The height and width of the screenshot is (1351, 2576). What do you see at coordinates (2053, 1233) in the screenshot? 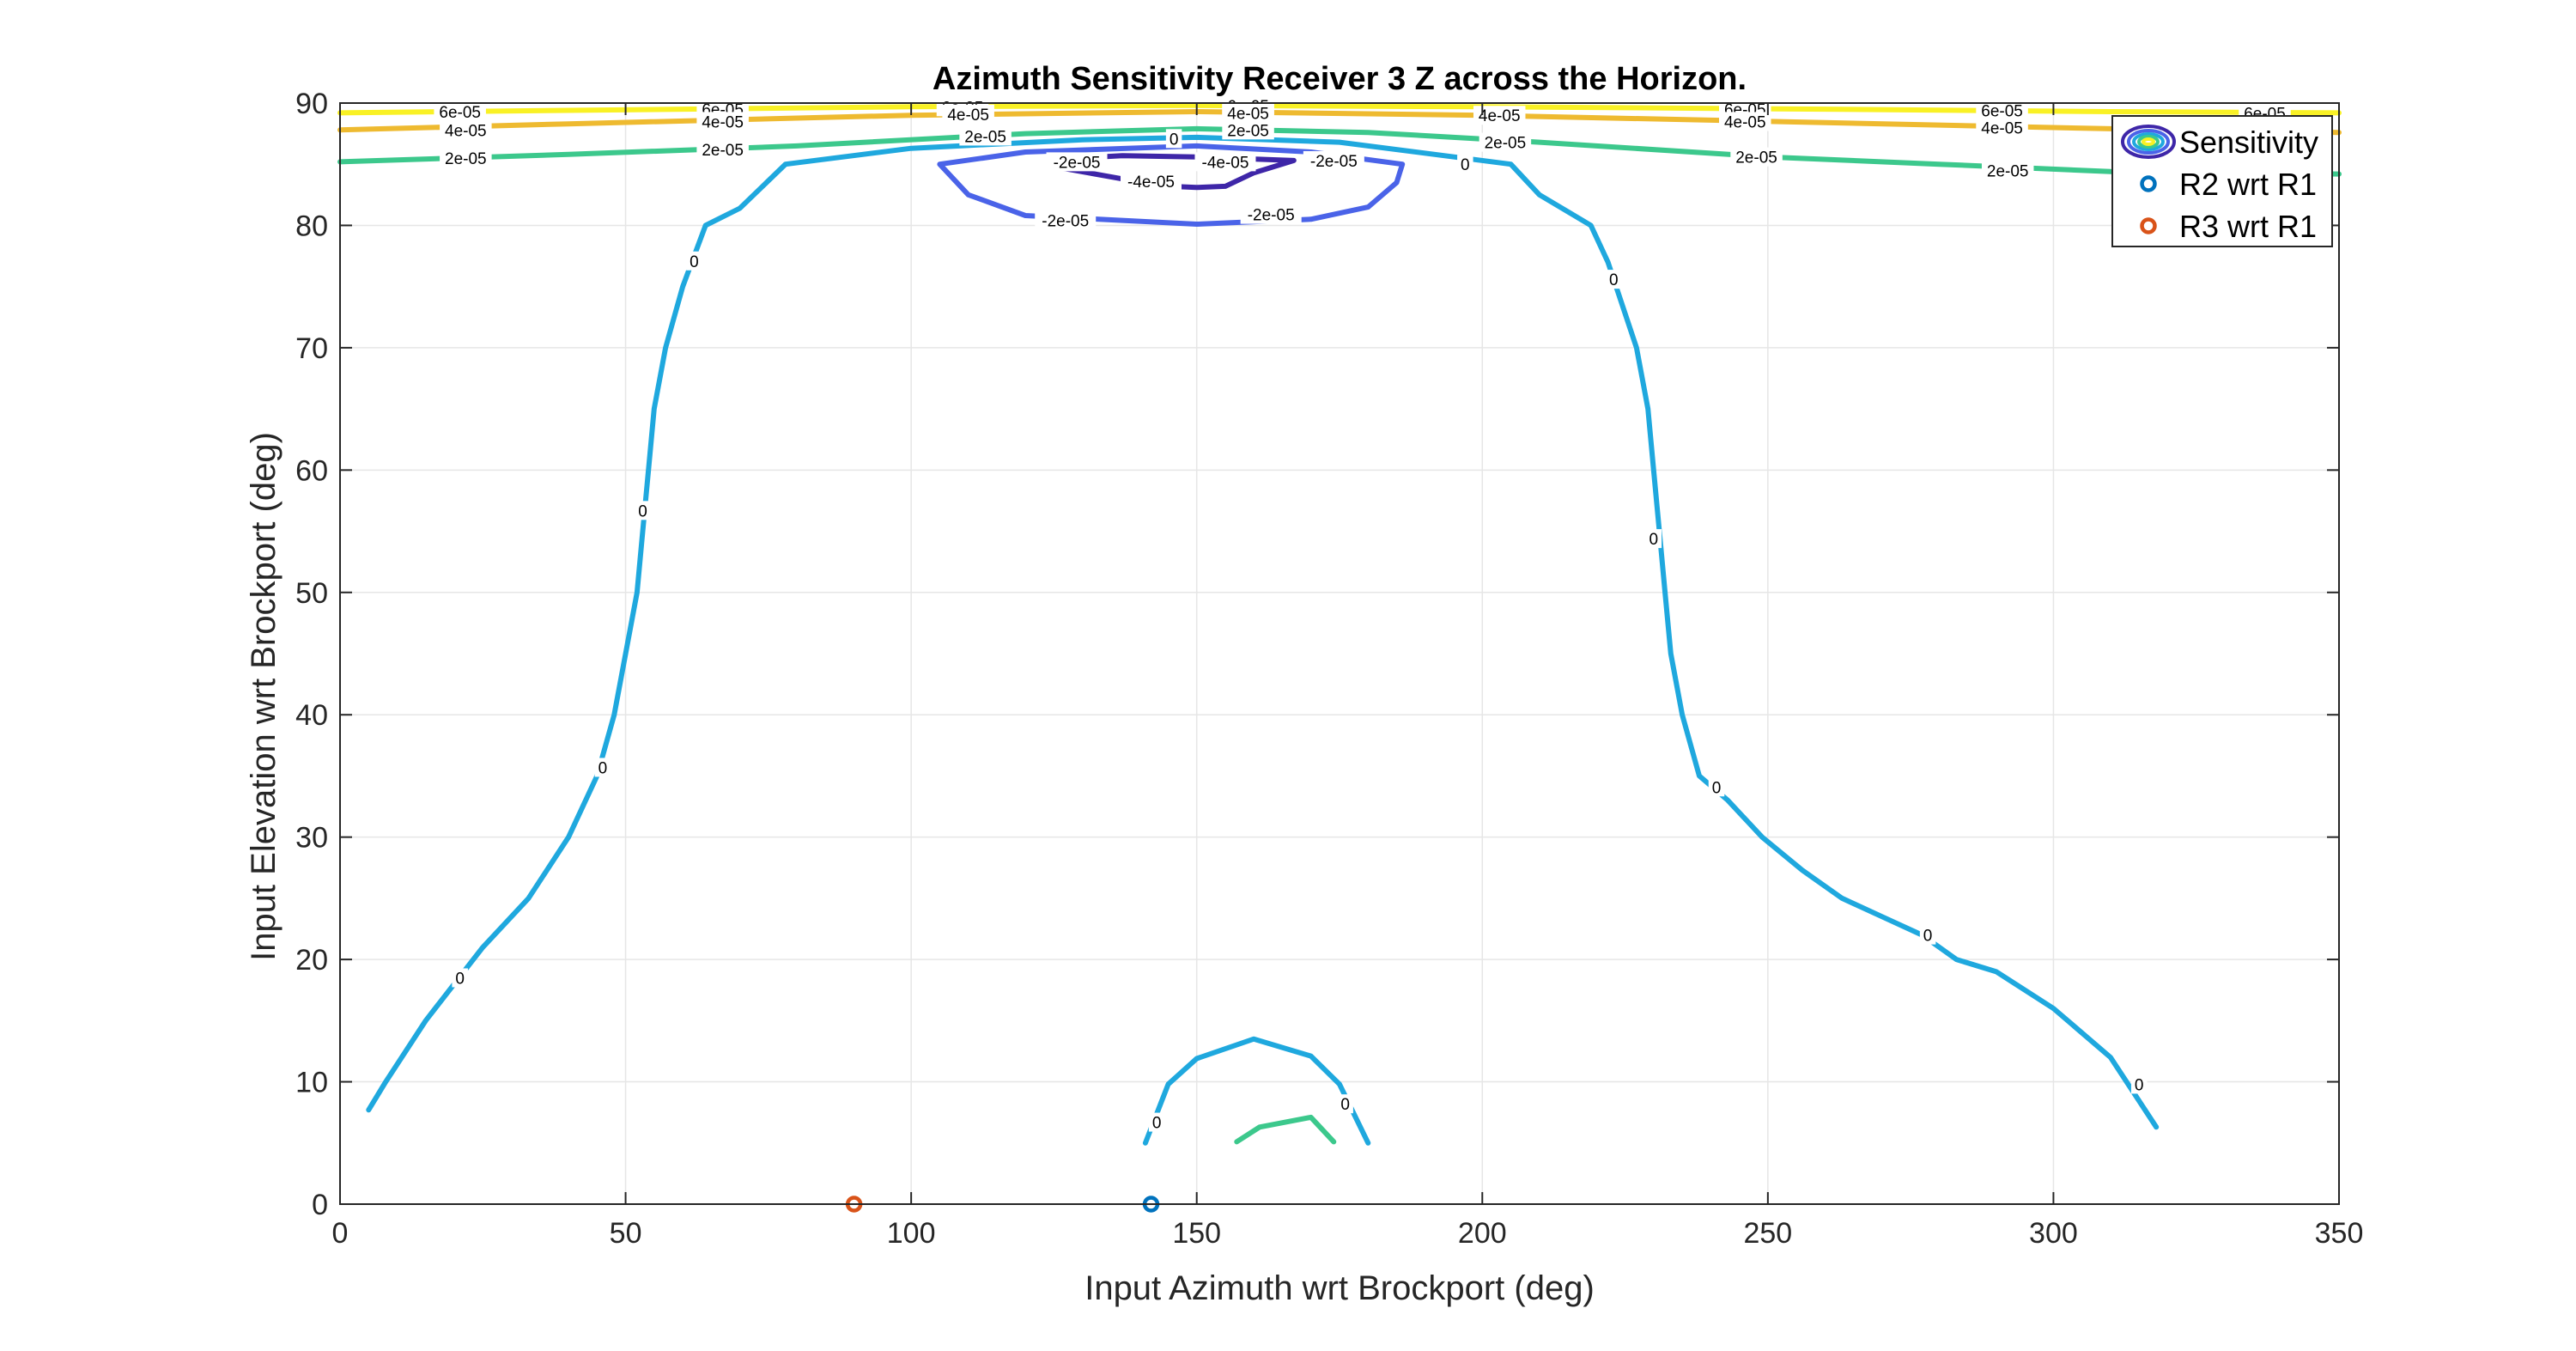
I see `x-tick-label: 300` at bounding box center [2053, 1233].